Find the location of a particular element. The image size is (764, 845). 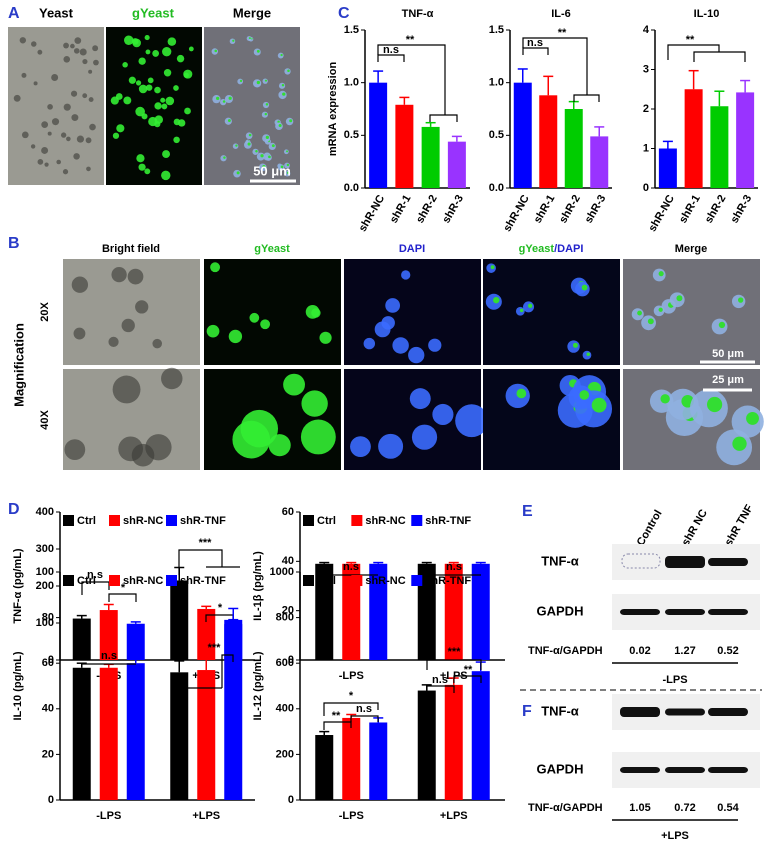

y-axis-label: TNF-α (pg/mL) is located at coordinates (18, 586).